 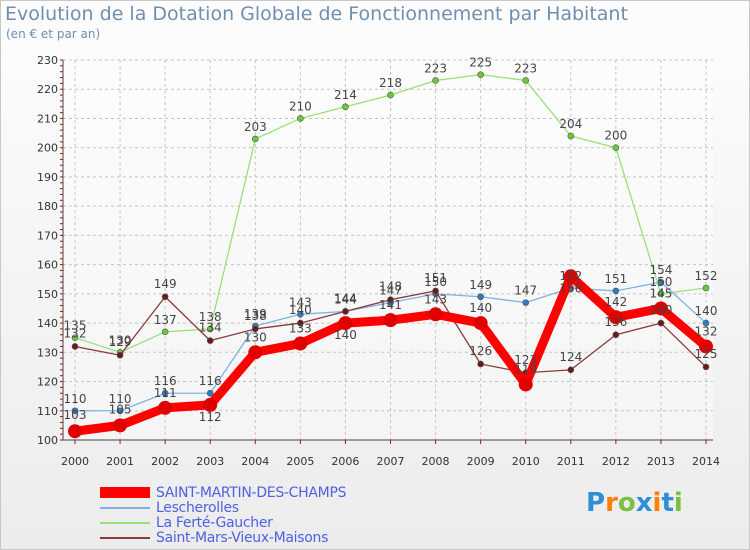 I want to click on data-label: 141, so click(x=390, y=305).